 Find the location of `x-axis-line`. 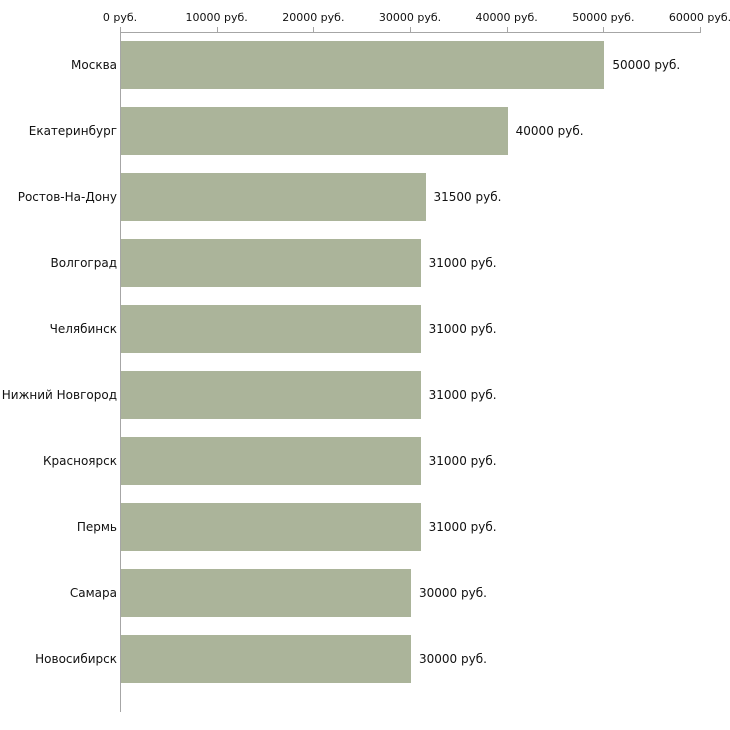

x-axis-line is located at coordinates (410, 32).